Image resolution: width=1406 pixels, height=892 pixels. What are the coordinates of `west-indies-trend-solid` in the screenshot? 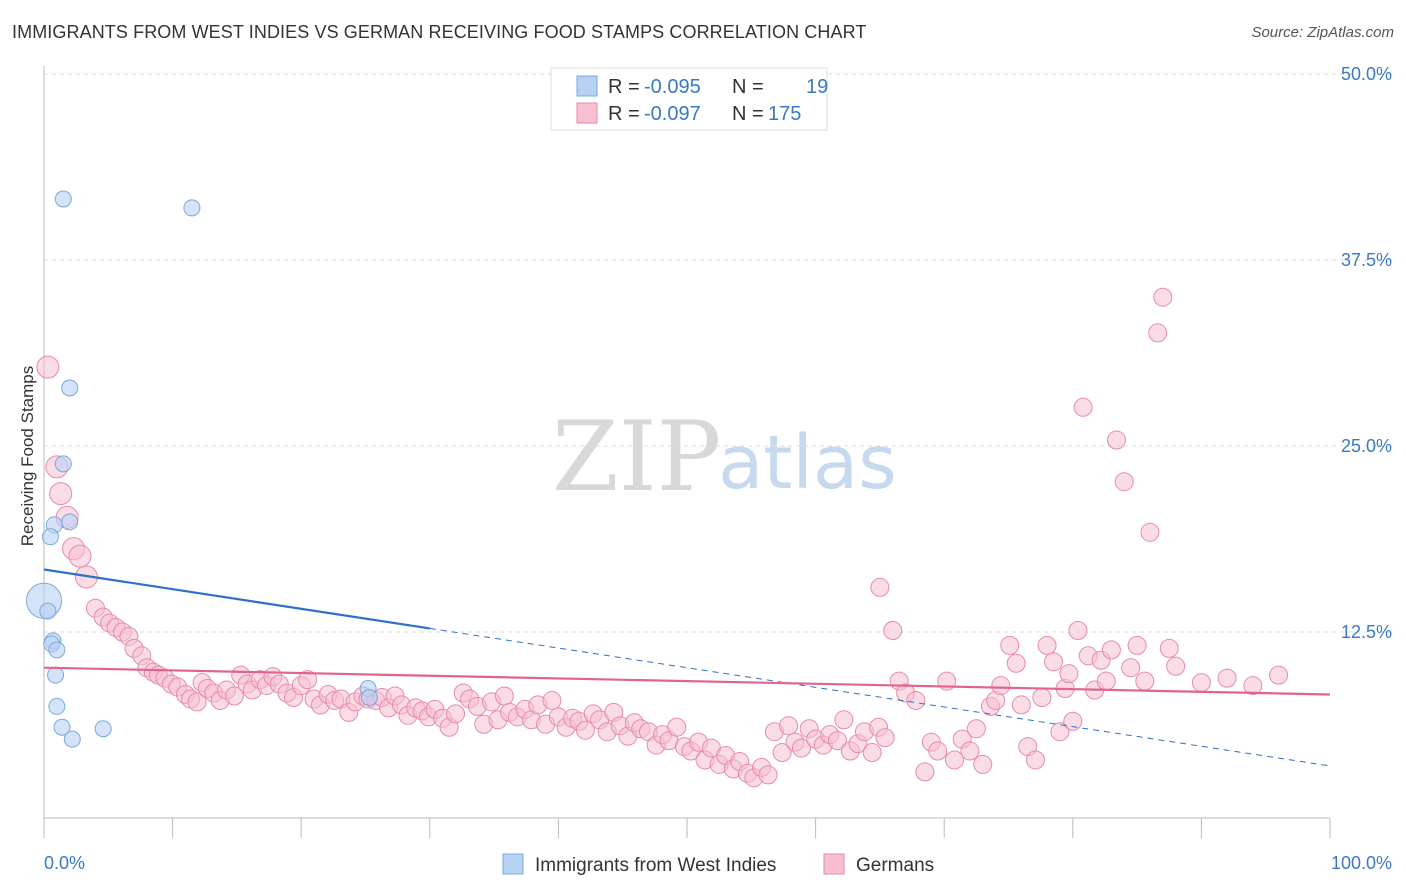 It's located at (236, 599).